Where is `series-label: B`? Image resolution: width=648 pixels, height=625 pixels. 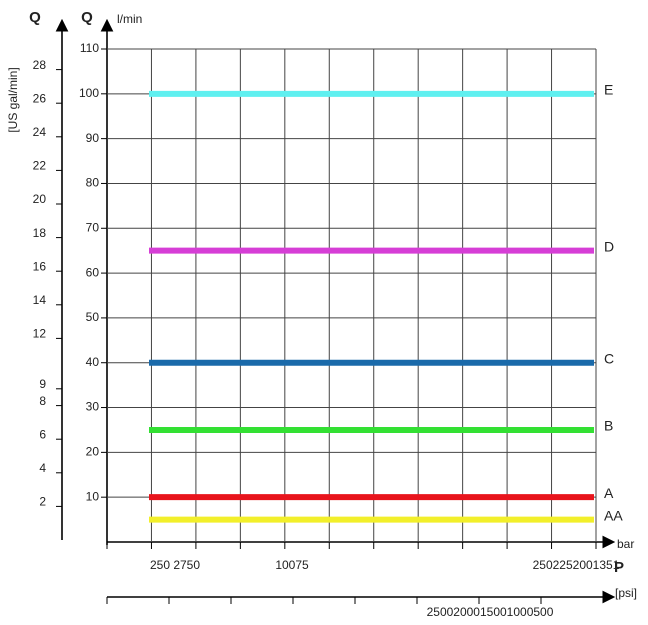
series-label: B is located at coordinates (608, 426).